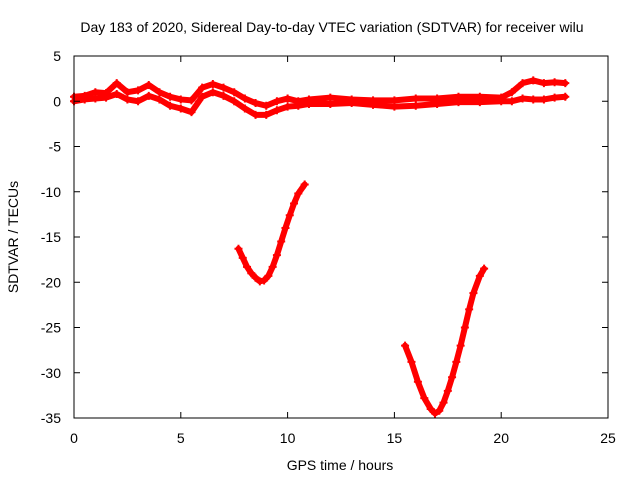 This screenshot has height=480, width=640. I want to click on x-tick-label: 5, so click(181, 438).